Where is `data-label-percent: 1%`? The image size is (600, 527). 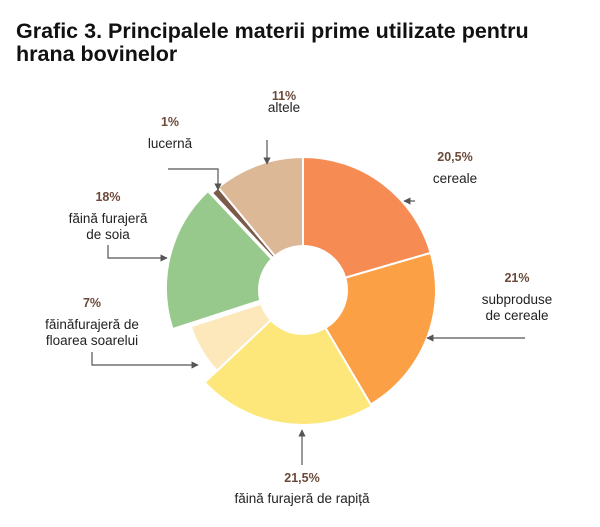 data-label-percent: 1% is located at coordinates (170, 122).